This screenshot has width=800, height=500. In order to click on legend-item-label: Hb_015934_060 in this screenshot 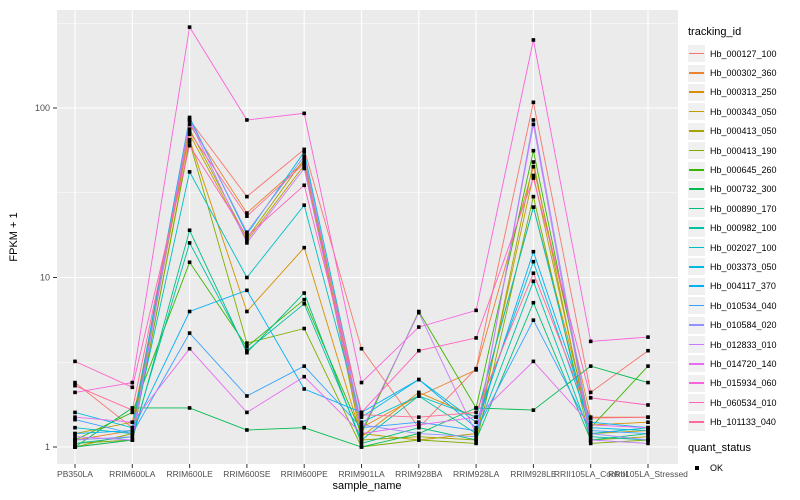, I will do `click(743, 383)`.